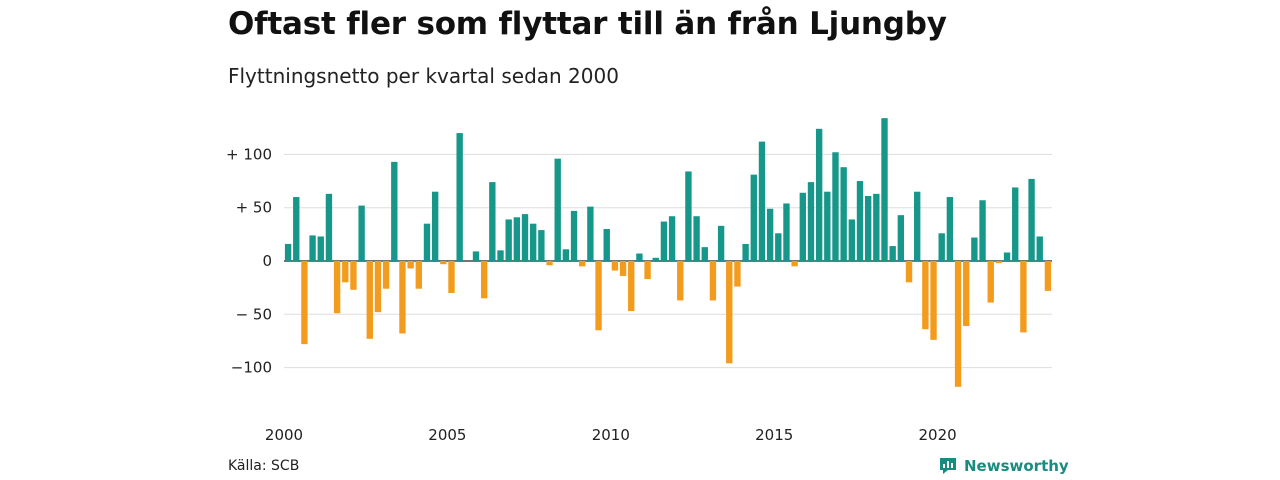 Image resolution: width=1280 pixels, height=480 pixels. I want to click on x-tick-label: 2000, so click(284, 435).